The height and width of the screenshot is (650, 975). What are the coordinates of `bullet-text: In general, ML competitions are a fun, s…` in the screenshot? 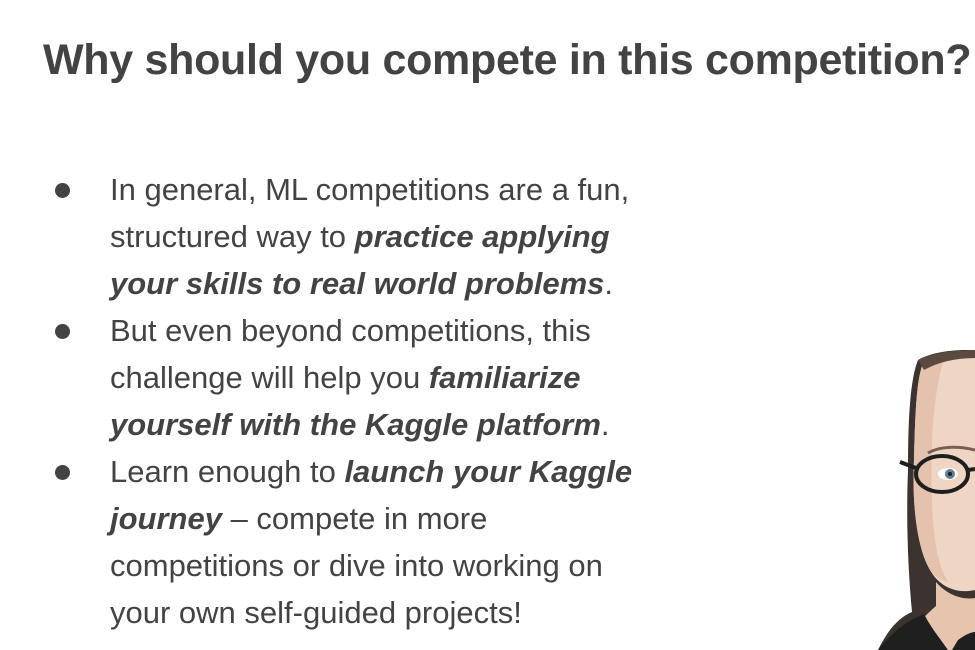 It's located at (370, 213).